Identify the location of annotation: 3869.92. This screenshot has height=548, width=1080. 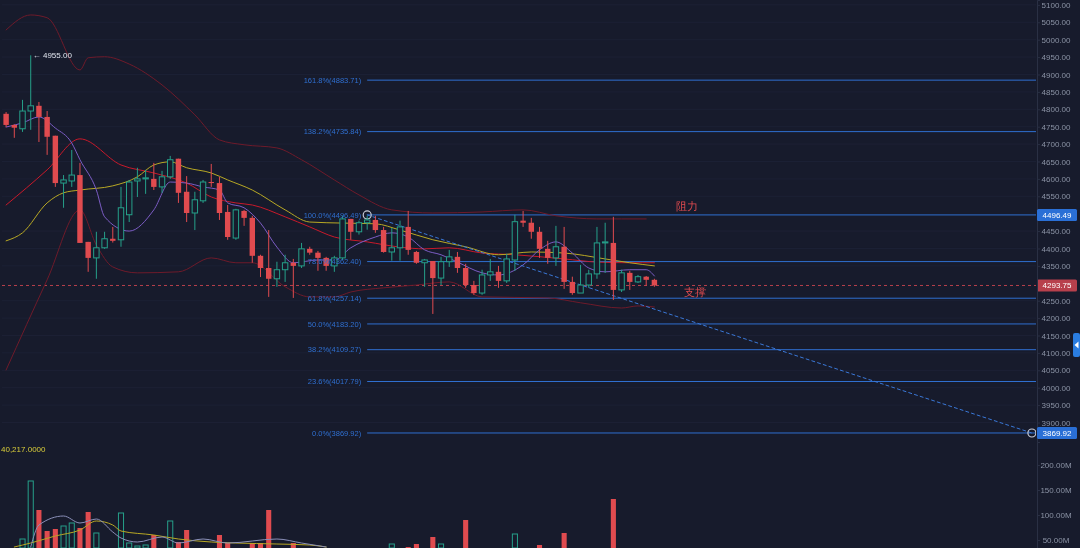
(1057, 433).